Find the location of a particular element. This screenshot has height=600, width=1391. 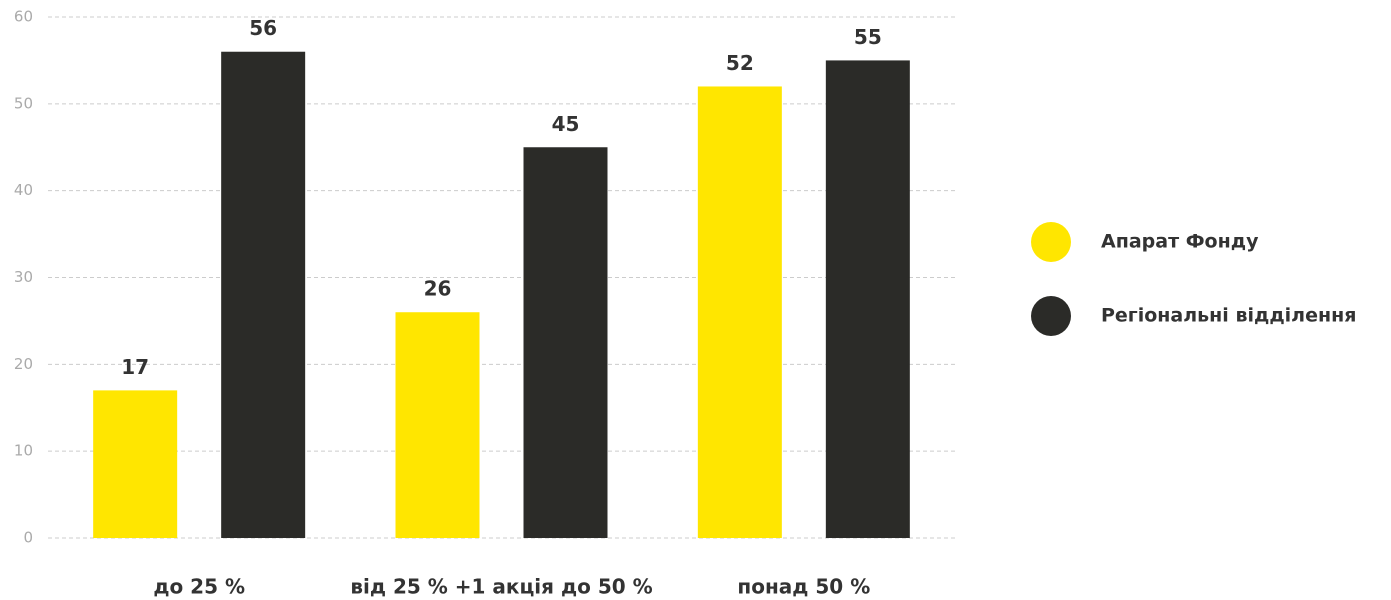

y-tick-label: 0 is located at coordinates (28, 538).